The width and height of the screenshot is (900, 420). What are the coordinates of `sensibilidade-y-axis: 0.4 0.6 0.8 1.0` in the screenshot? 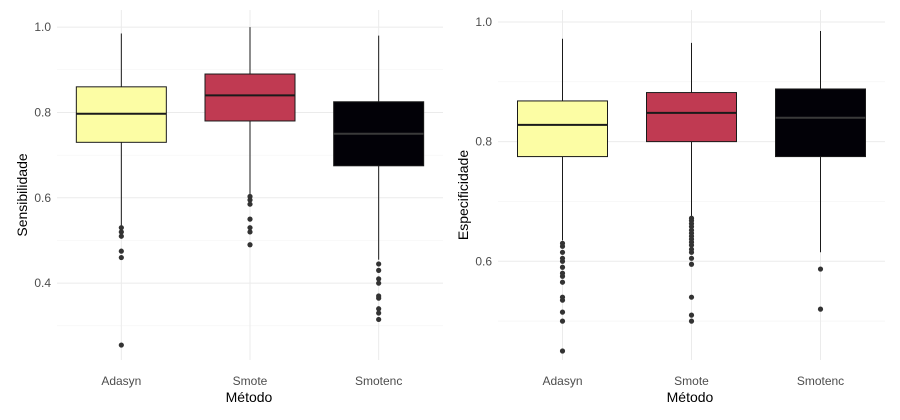 It's located at (42, 155).